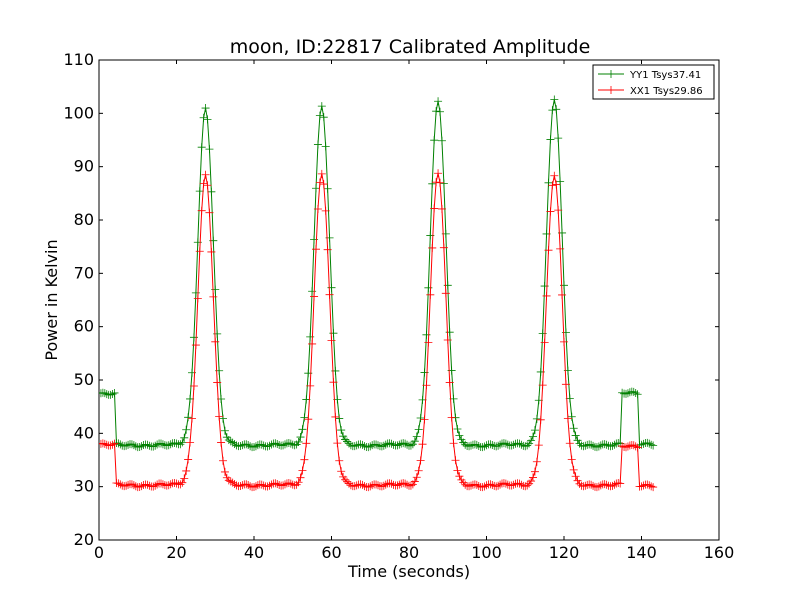 This screenshot has width=800, height=600. What do you see at coordinates (84, 326) in the screenshot?
I see `y-tick-label: 60` at bounding box center [84, 326].